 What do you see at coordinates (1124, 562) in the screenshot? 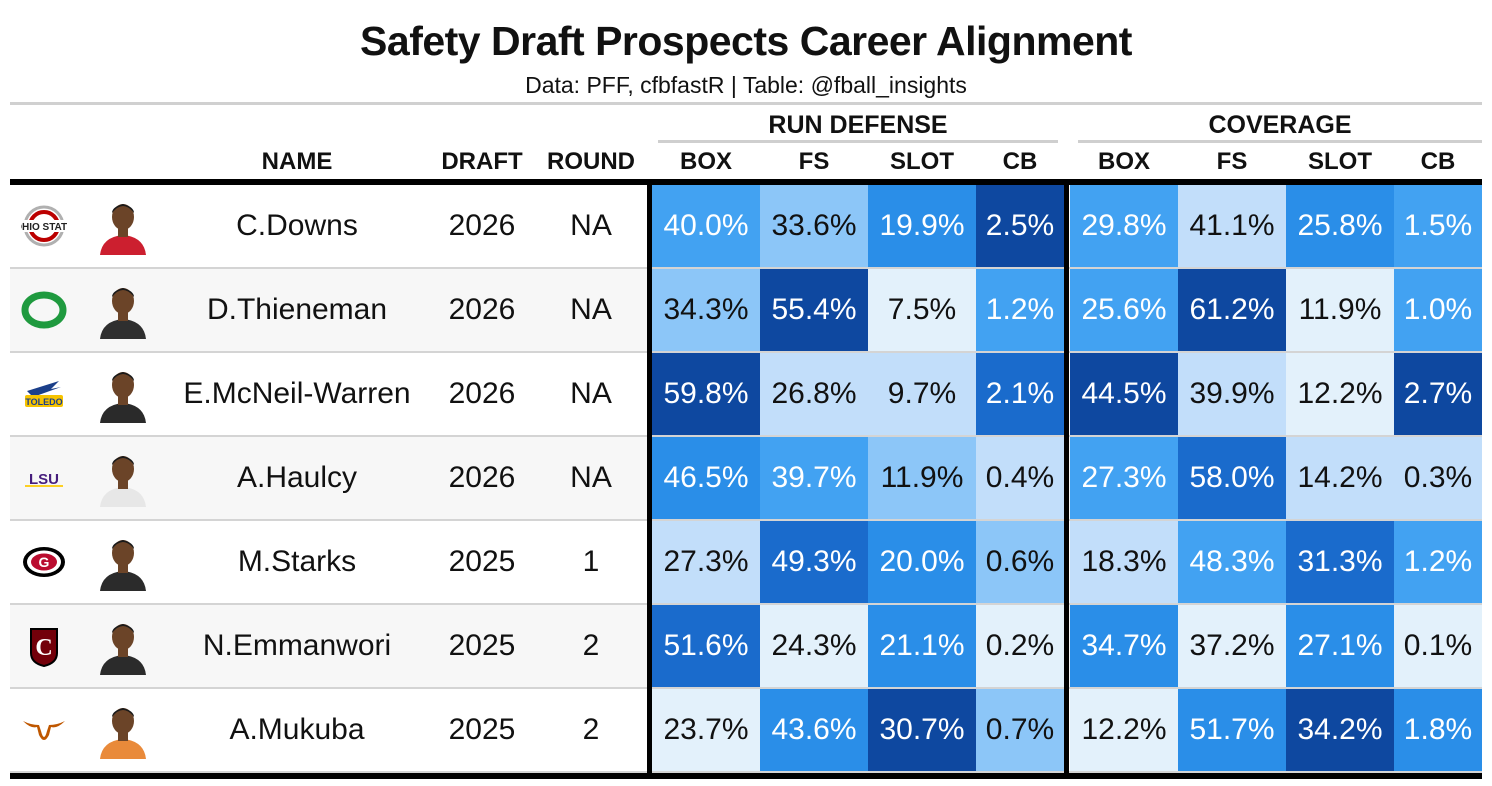
I see `cell-cov-box: 18.3%` at bounding box center [1124, 562].